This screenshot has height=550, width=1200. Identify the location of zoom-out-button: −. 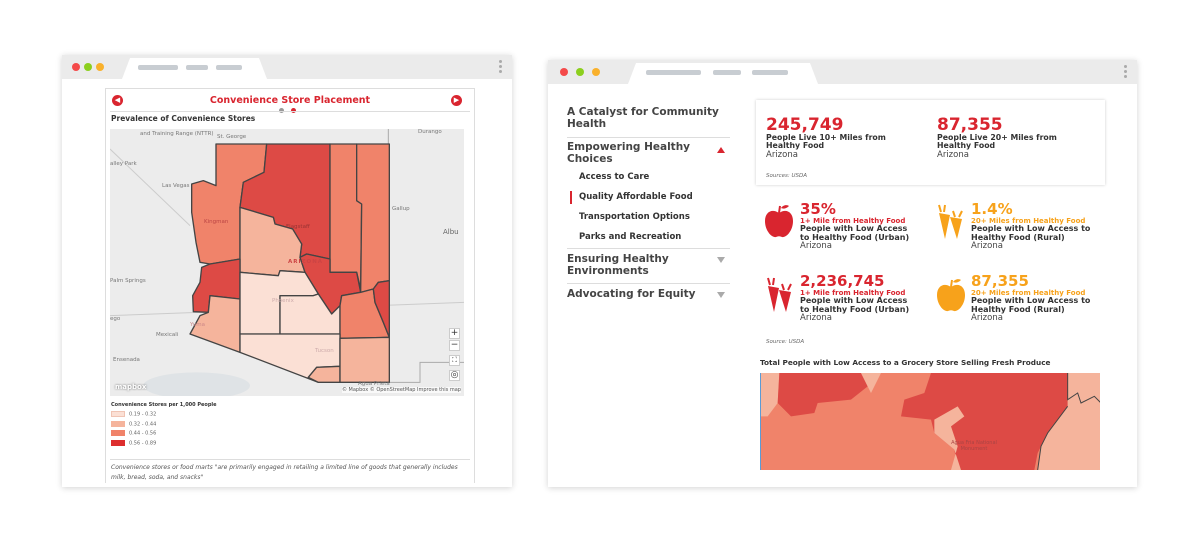
(454, 345).